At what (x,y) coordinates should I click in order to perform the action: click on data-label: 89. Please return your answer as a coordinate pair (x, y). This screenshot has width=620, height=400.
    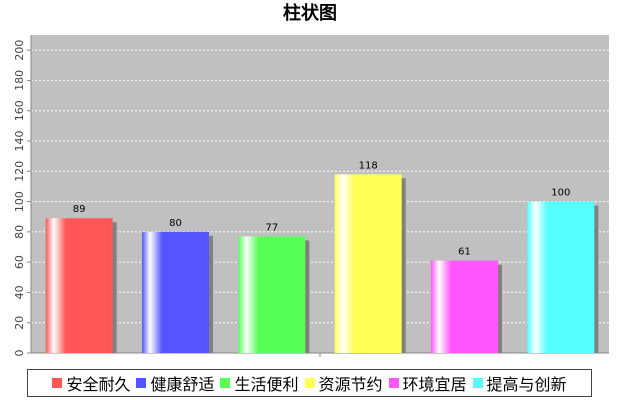
    Looking at the image, I should click on (79, 209).